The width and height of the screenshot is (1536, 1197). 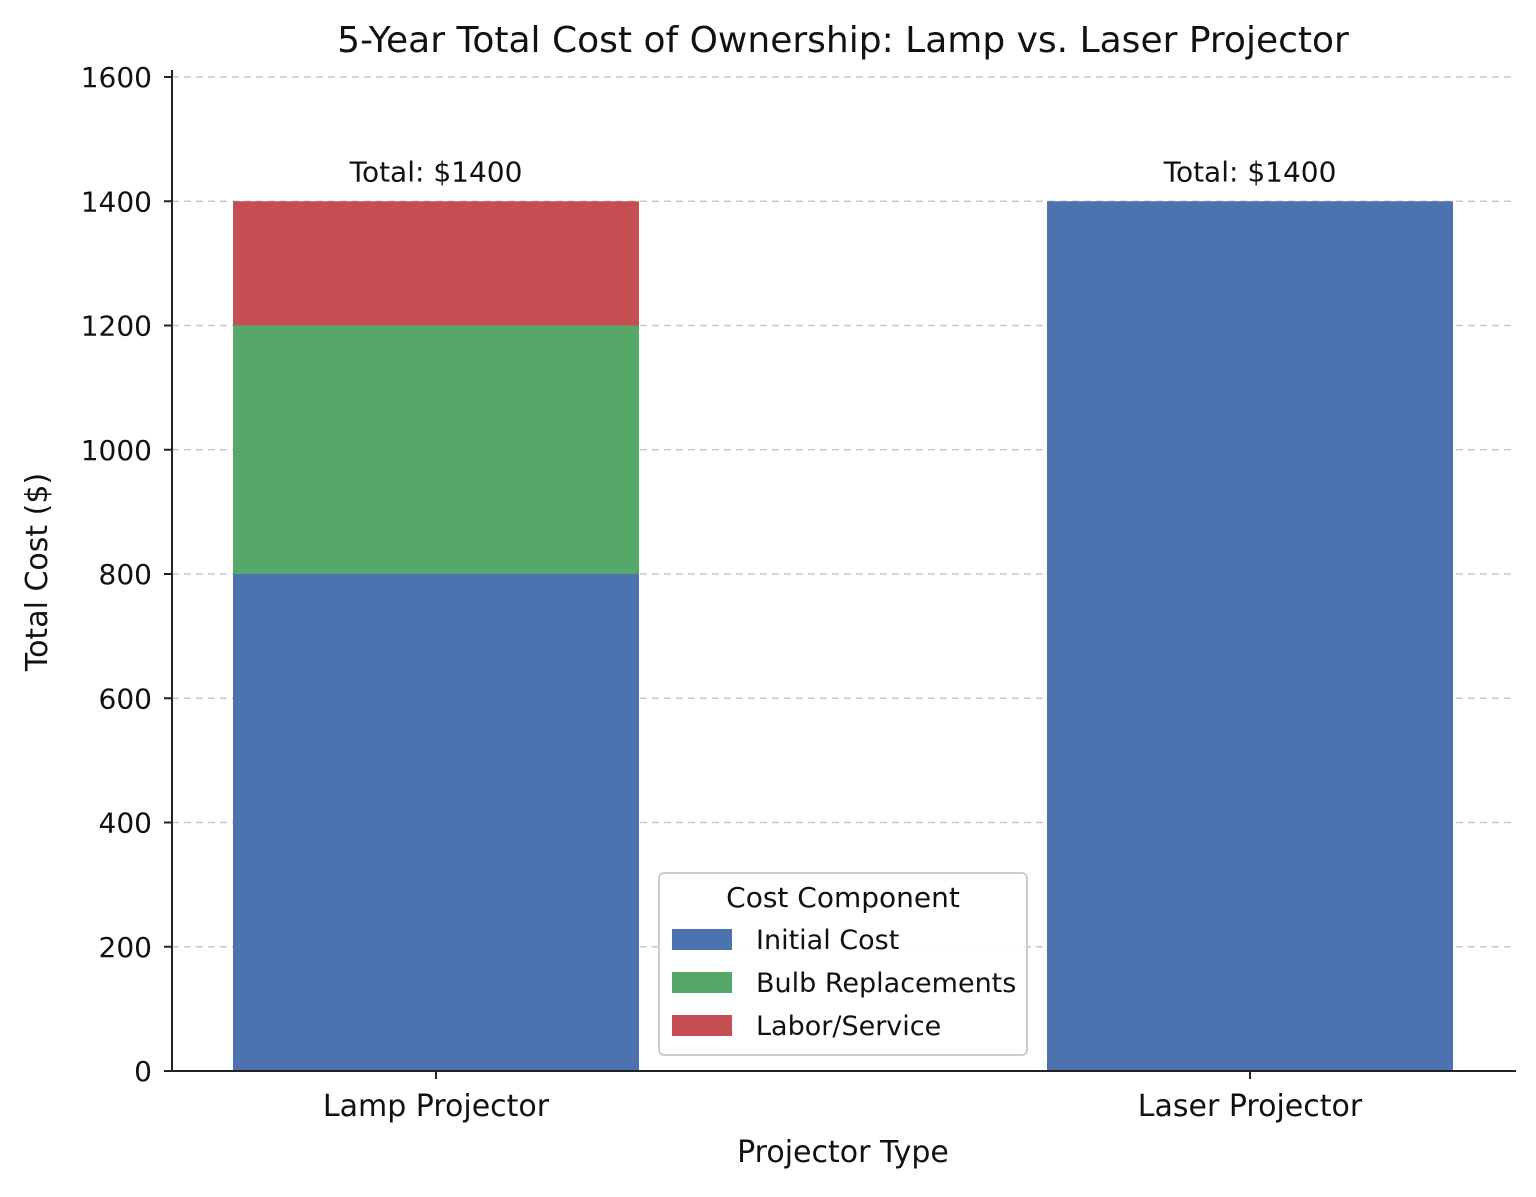 I want to click on x-tick-label: Lamp Projector, so click(x=436, y=1106).